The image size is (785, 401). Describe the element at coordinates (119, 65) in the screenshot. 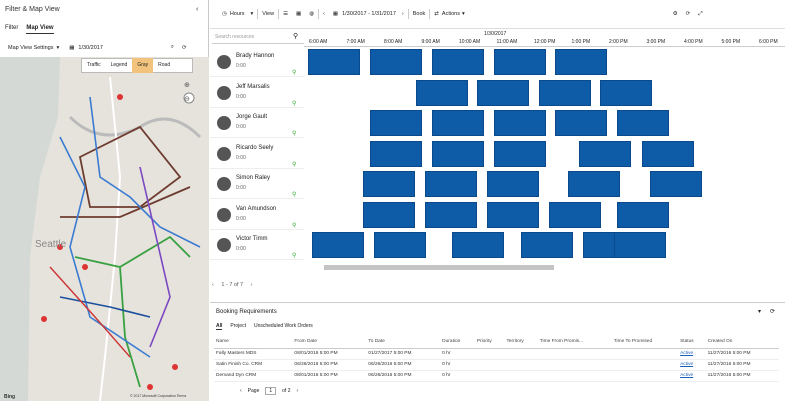

I see `legend-toggle: Legend` at that location.